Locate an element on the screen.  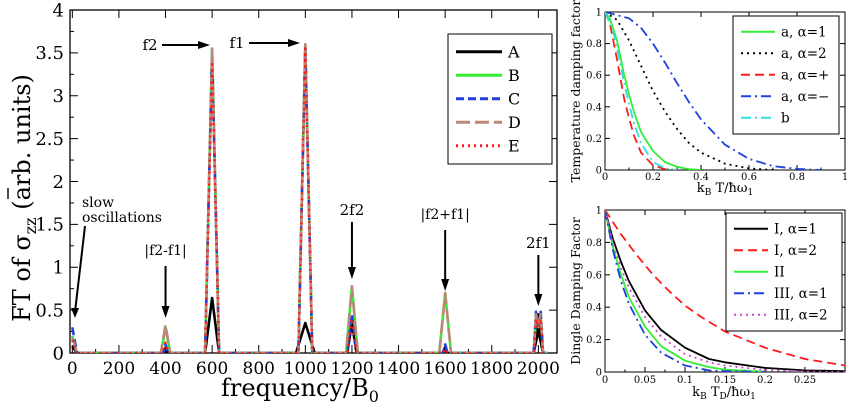
annotation-oscillations: oscillations is located at coordinates (122, 218).